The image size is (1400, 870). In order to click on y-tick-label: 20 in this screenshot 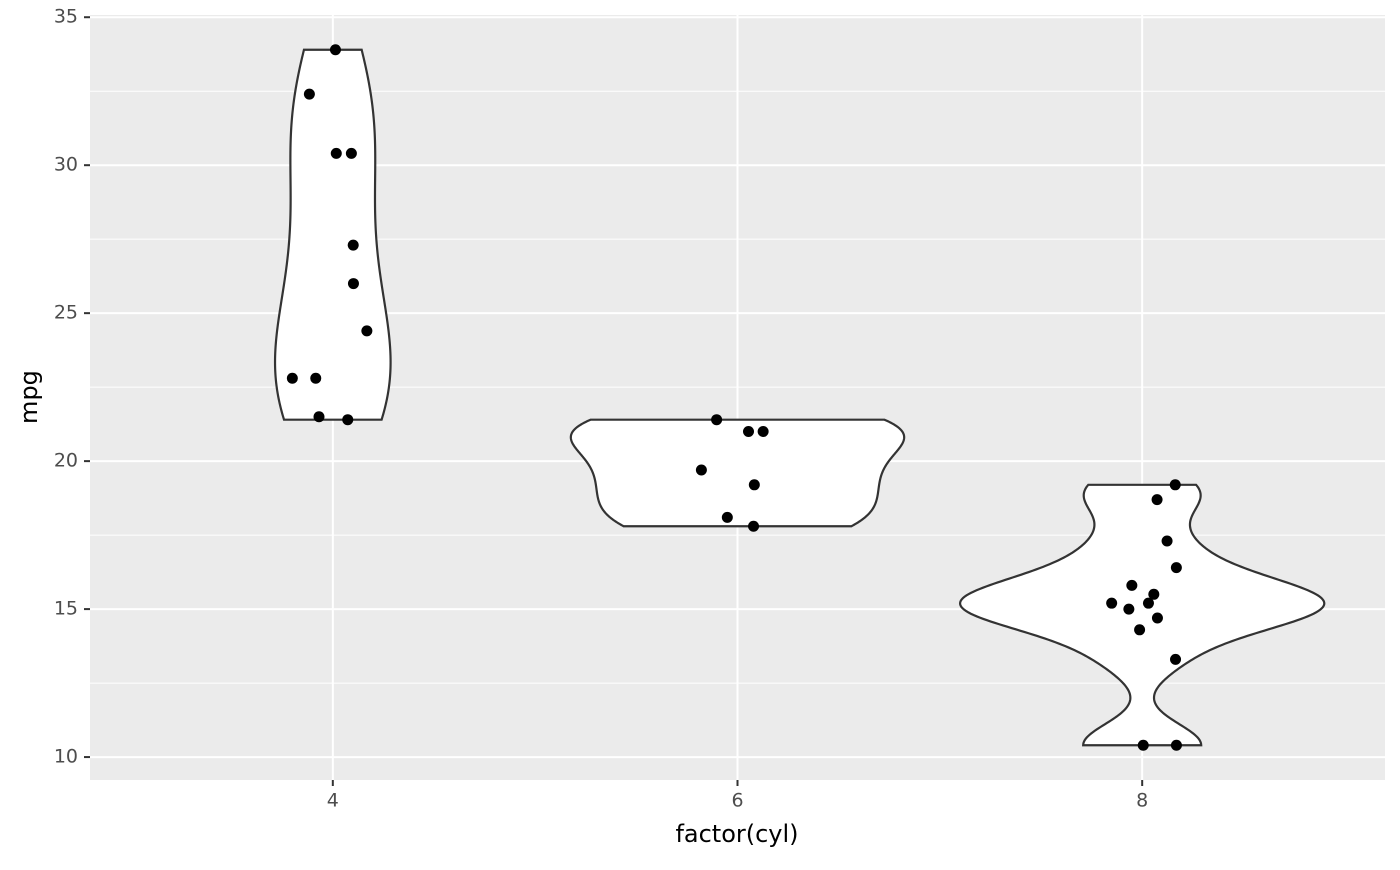, I will do `click(66, 461)`.